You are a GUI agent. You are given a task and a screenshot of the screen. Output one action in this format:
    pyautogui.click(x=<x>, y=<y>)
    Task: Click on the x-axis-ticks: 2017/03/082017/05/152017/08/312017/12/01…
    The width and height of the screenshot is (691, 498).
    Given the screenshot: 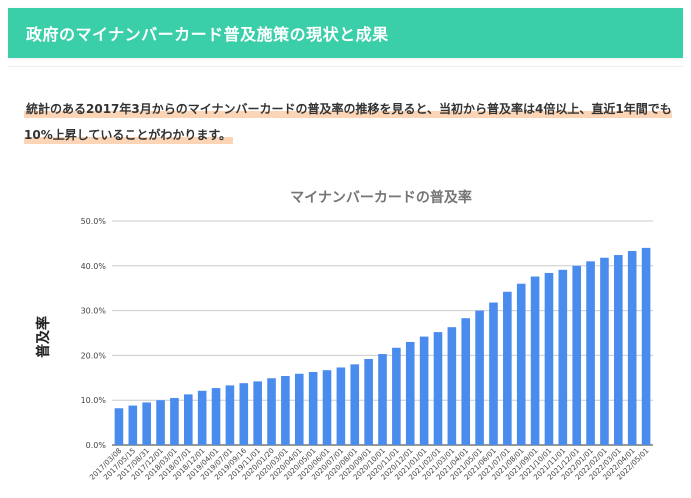 What is the action you would take?
    pyautogui.click(x=369, y=464)
    